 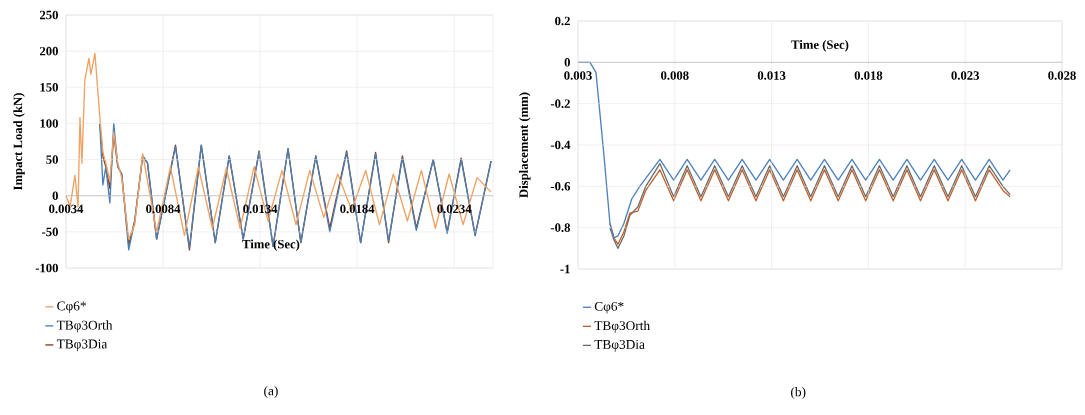 I want to click on y-tick-label: -1, so click(x=565, y=269).